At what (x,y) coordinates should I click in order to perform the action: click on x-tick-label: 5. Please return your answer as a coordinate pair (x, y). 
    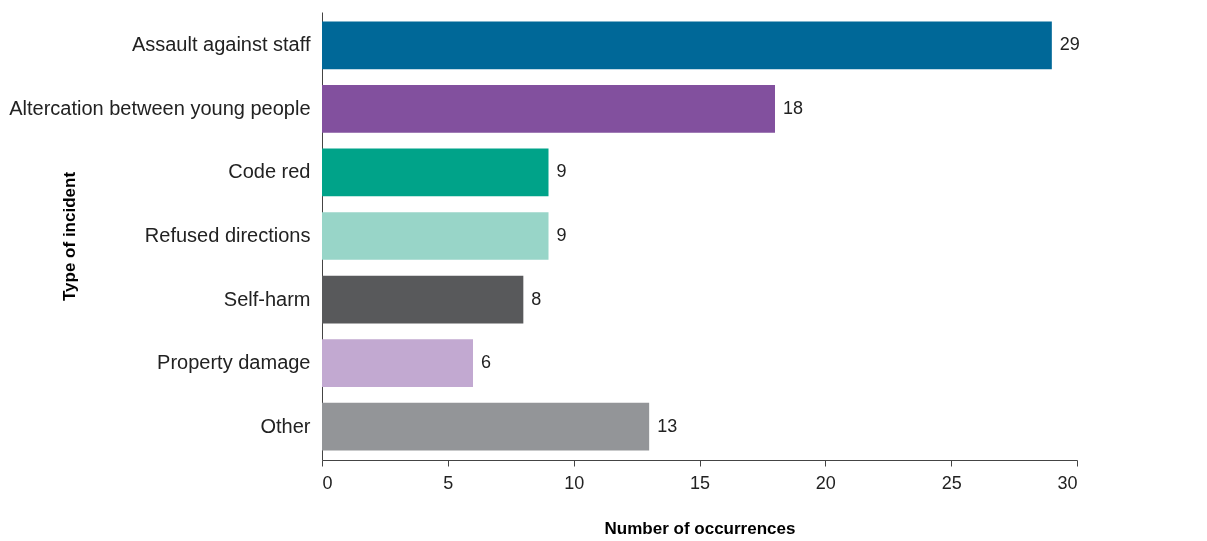
    Looking at the image, I should click on (448, 482).